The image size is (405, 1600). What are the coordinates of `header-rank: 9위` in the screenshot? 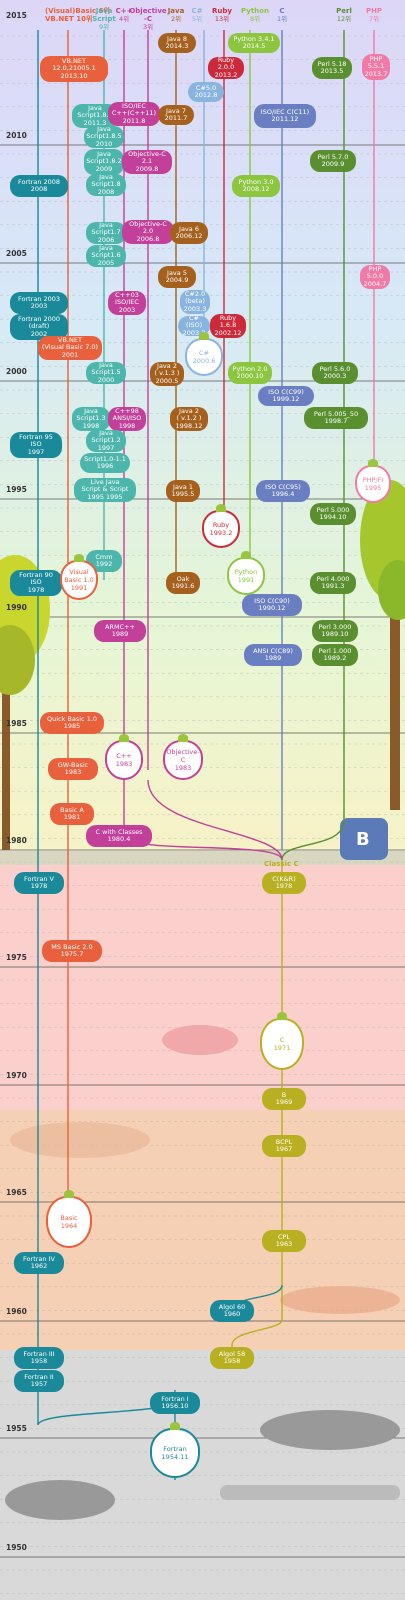 It's located at (104, 27).